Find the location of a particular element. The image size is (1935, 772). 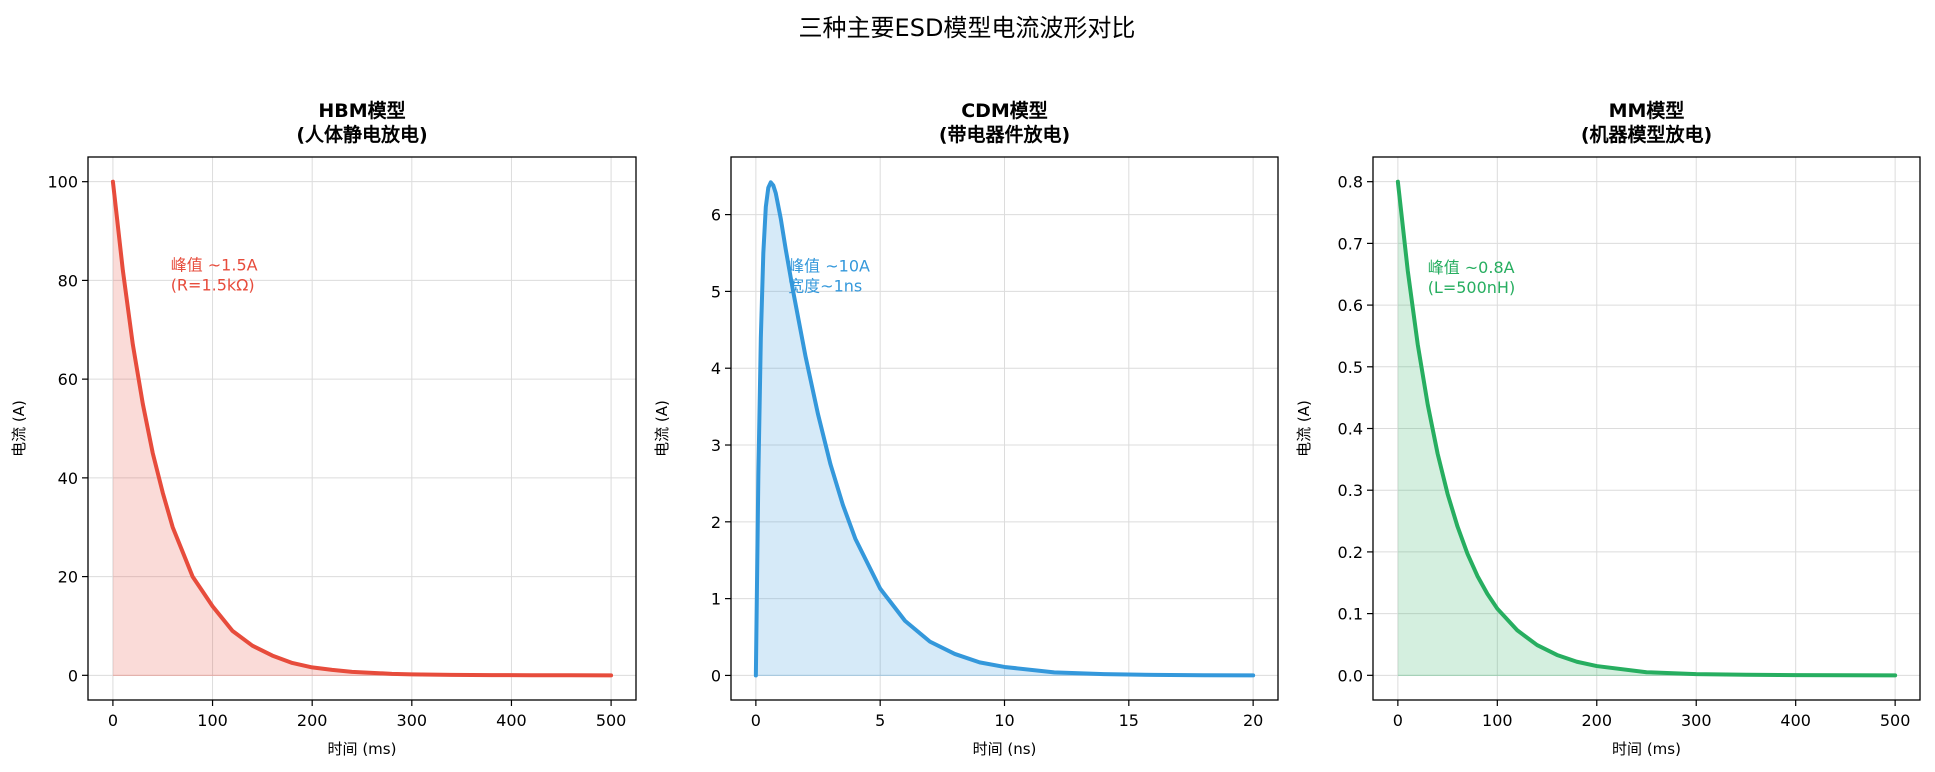

y-tick-label: 4 is located at coordinates (716, 368).